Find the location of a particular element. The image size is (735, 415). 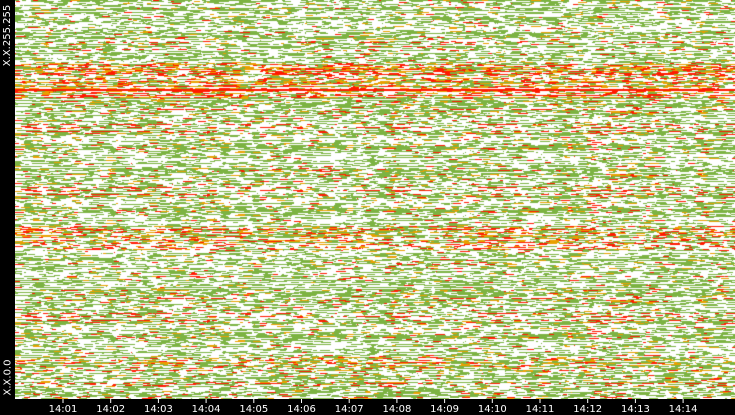

x-tick-label: 14:02 is located at coordinates (110, 409).